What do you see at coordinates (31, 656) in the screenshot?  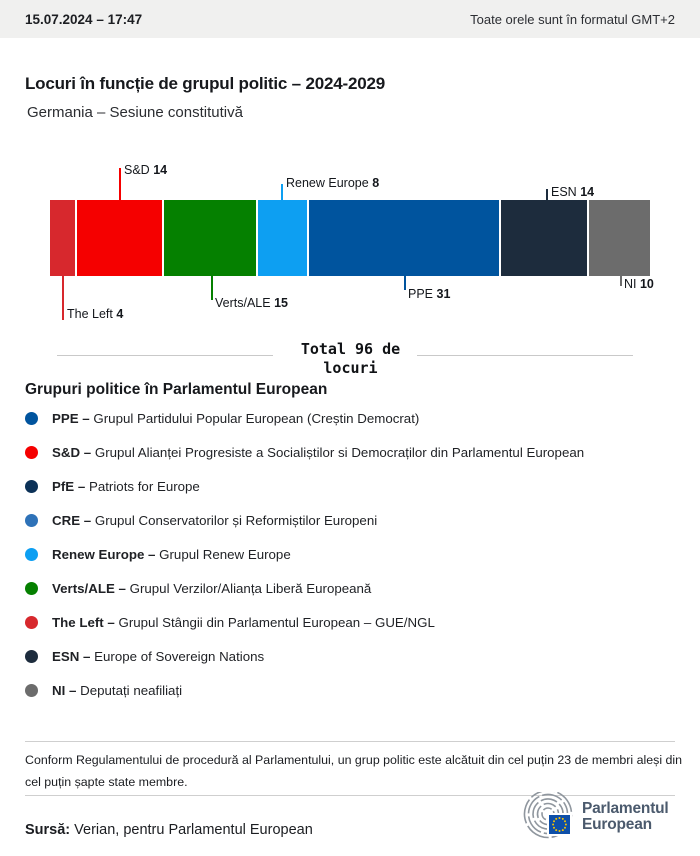 I see `esn-color-dot-icon` at bounding box center [31, 656].